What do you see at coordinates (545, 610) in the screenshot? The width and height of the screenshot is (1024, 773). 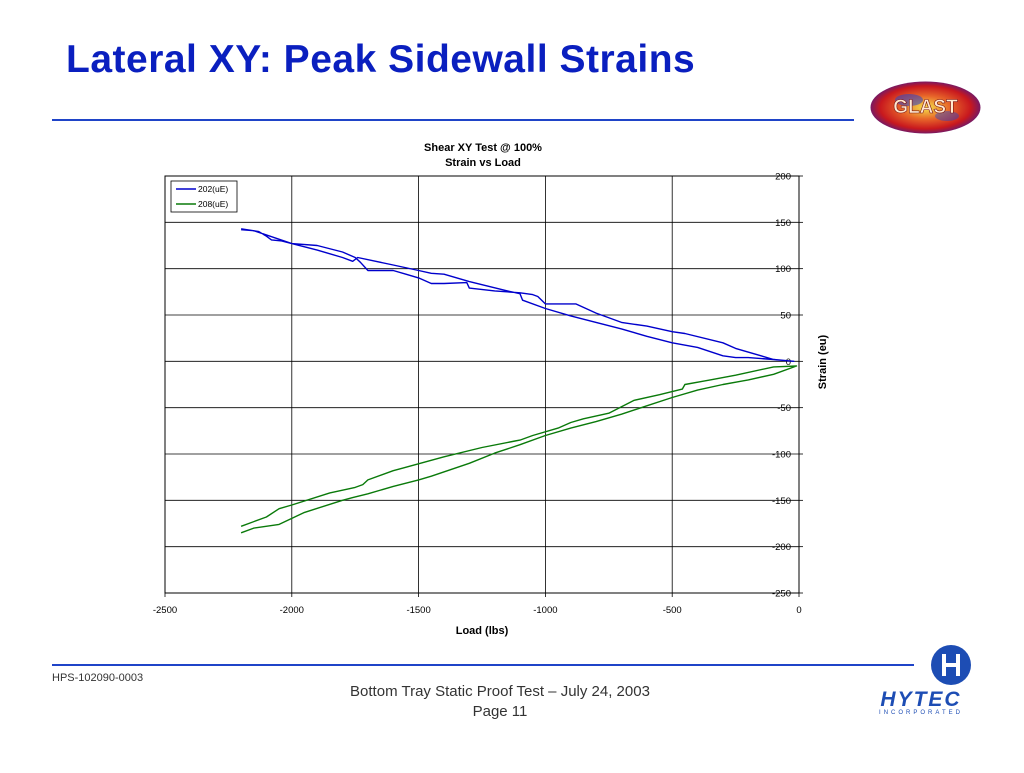 I see `x-tick-label: -1000` at bounding box center [545, 610].